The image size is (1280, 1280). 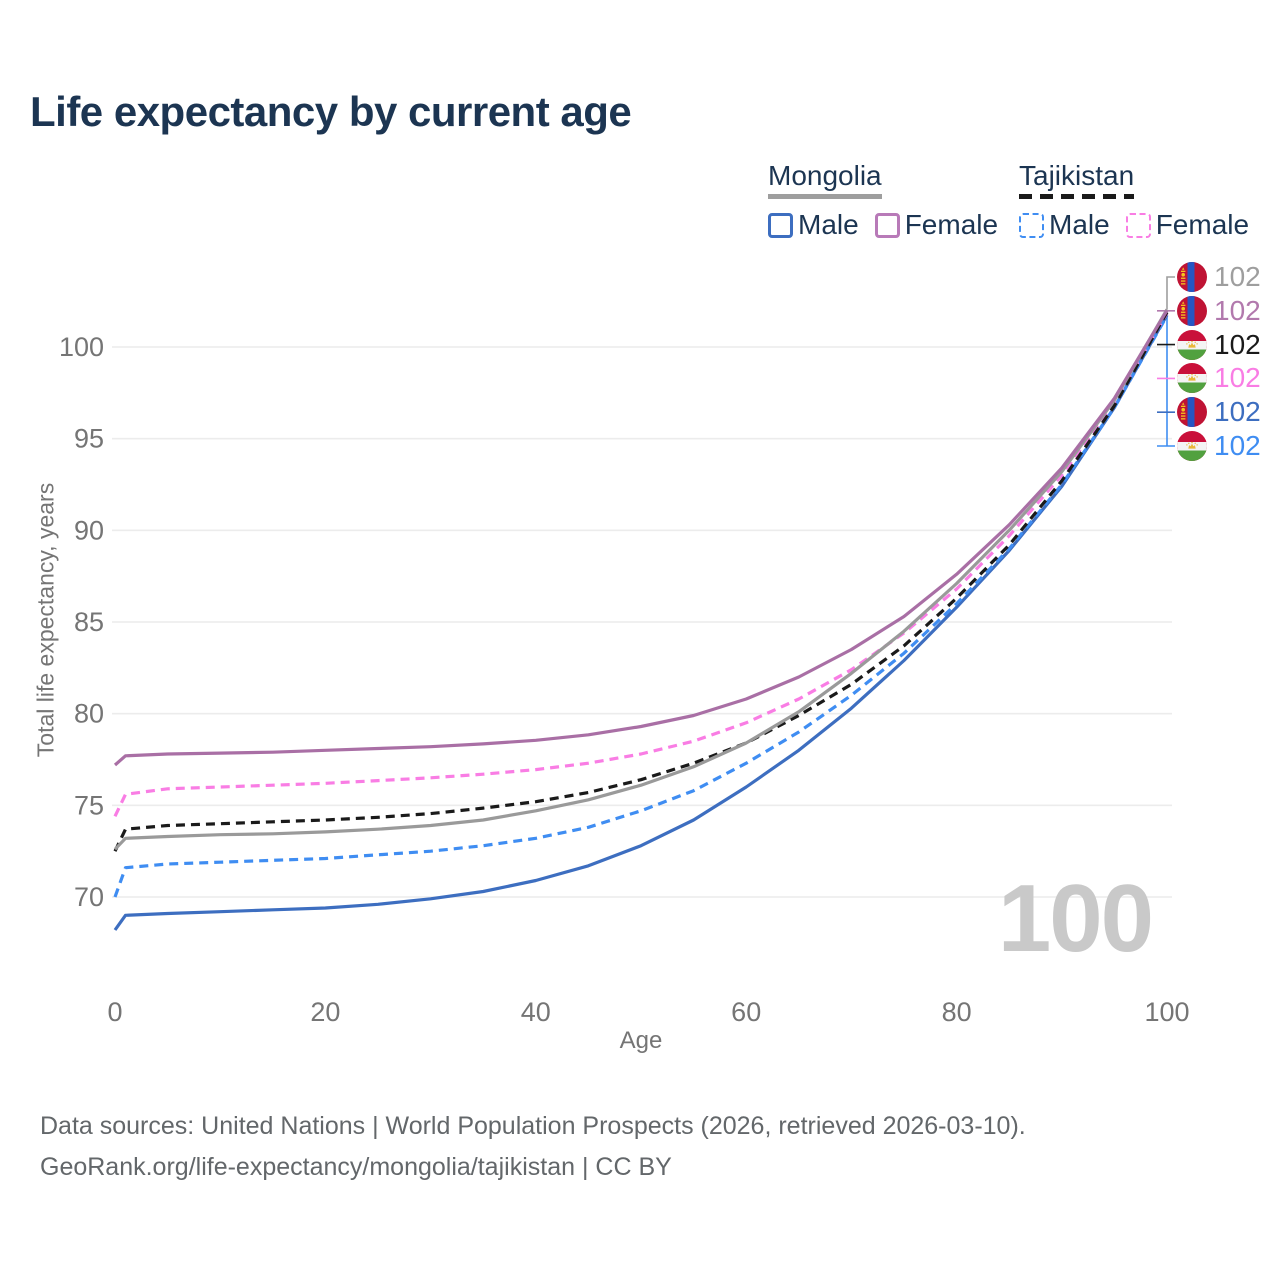 I want to click on chart-title: Life expectancy by current age, so click(x=331, y=111).